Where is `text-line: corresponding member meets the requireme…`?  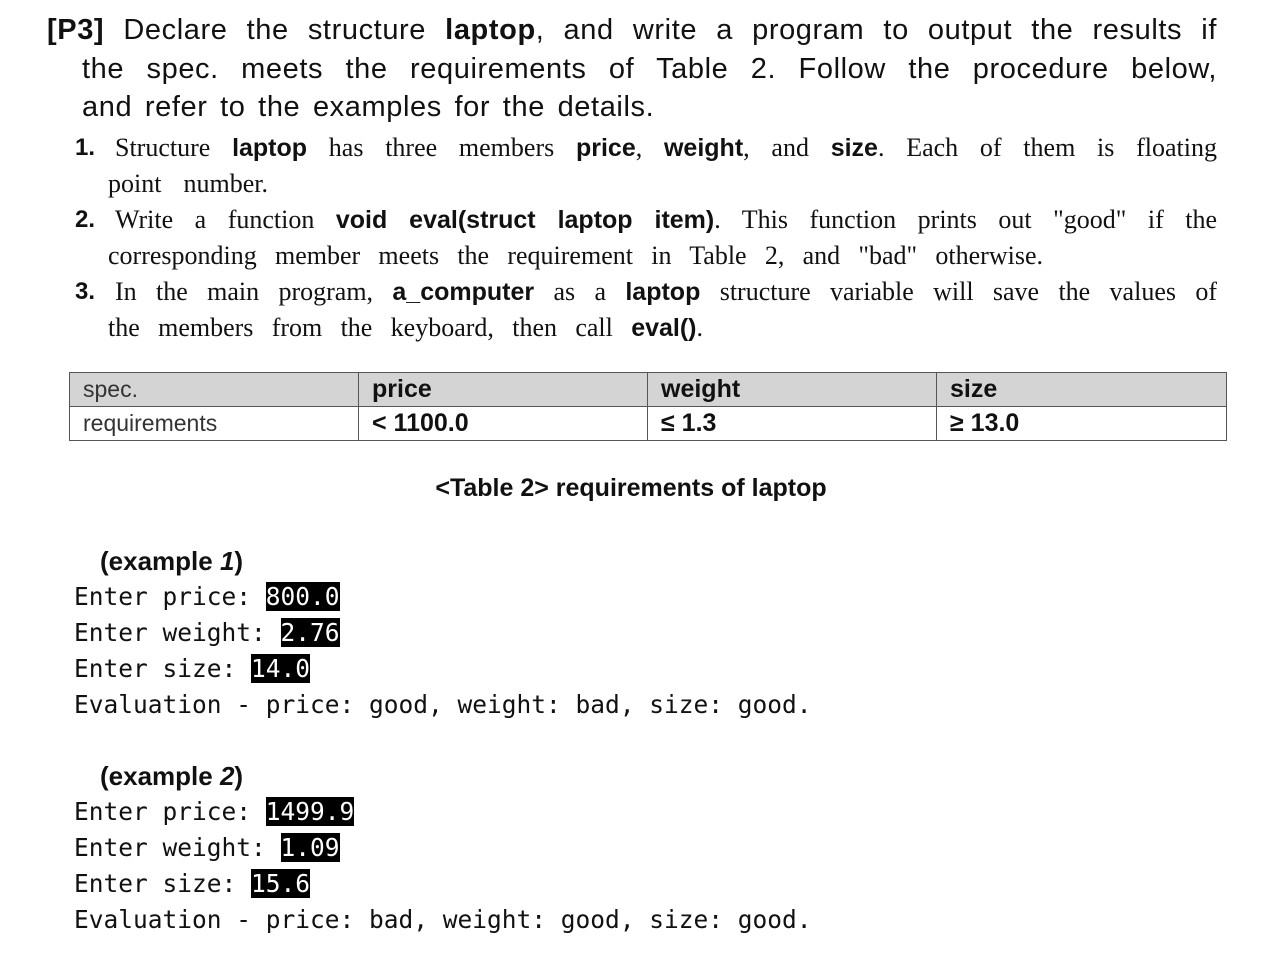
text-line: corresponding member meets the requireme… is located at coordinates (575, 256).